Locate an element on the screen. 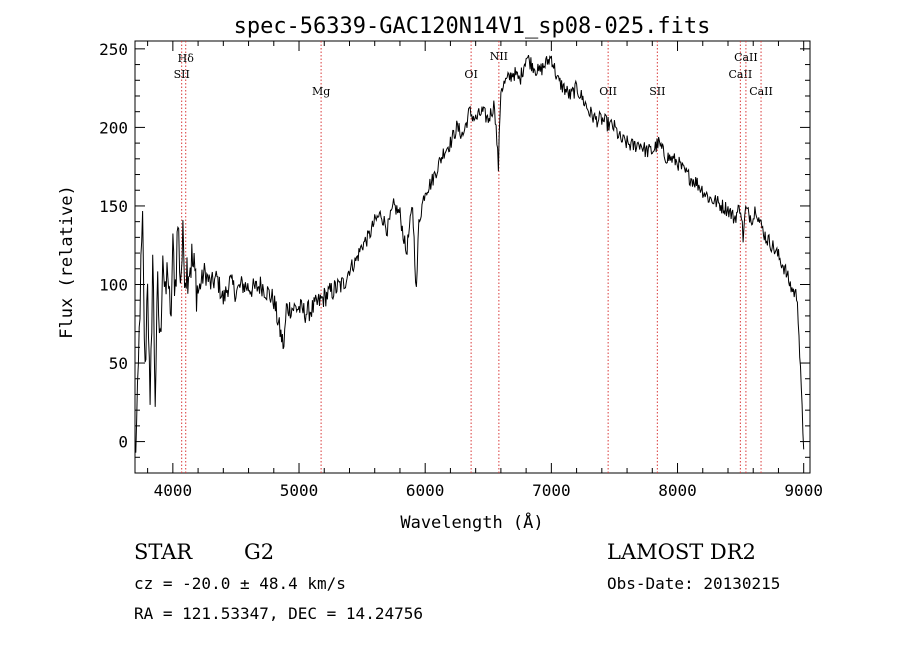 This screenshot has width=900, height=649. x-tick-label: 9000 is located at coordinates (803, 490).